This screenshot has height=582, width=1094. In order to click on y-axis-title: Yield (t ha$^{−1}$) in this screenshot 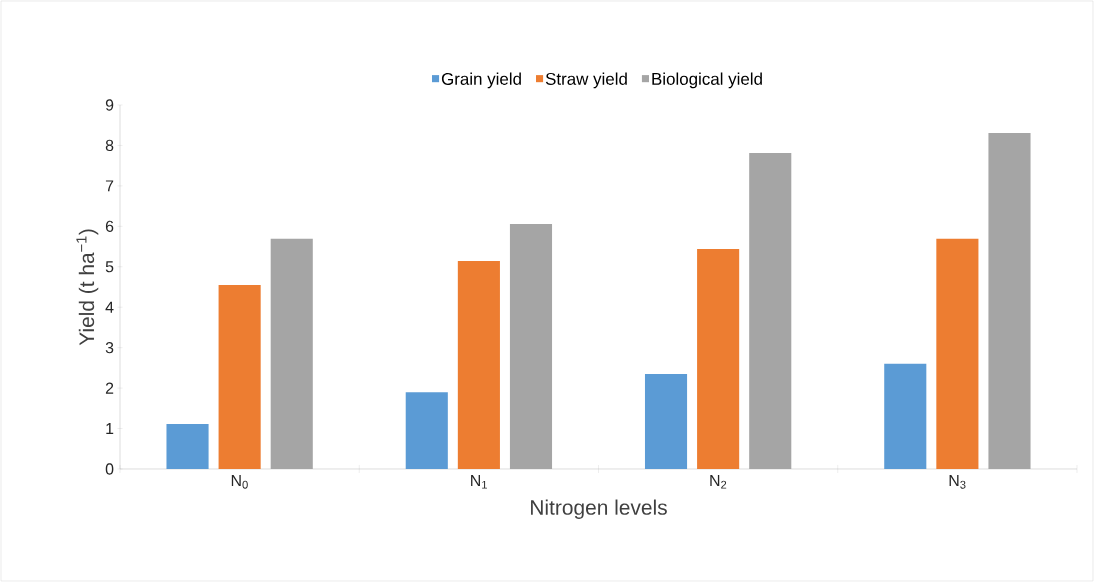, I will do `click(87, 287)`.